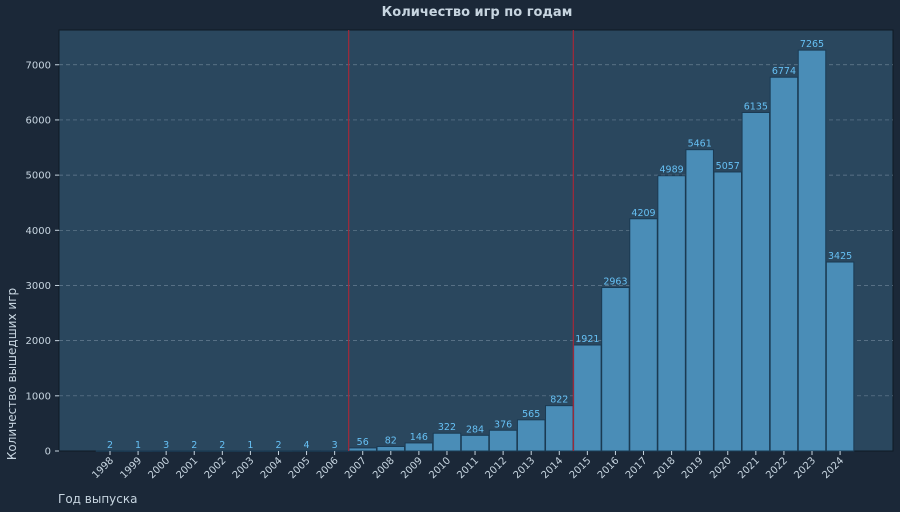 The width and height of the screenshot is (900, 512). I want to click on bar-value-label: 82, so click(391, 440).